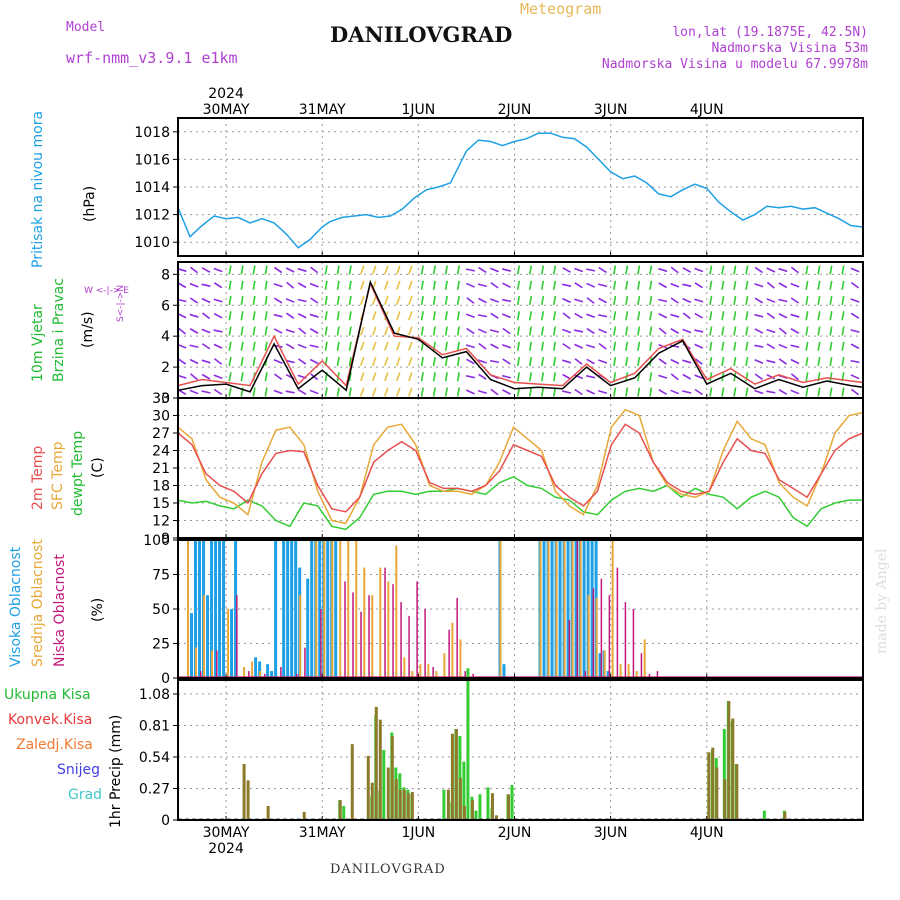 This screenshot has height=900, width=900. Describe the element at coordinates (161, 399) in the screenshot. I see `y-tick-label: 33` at that location.